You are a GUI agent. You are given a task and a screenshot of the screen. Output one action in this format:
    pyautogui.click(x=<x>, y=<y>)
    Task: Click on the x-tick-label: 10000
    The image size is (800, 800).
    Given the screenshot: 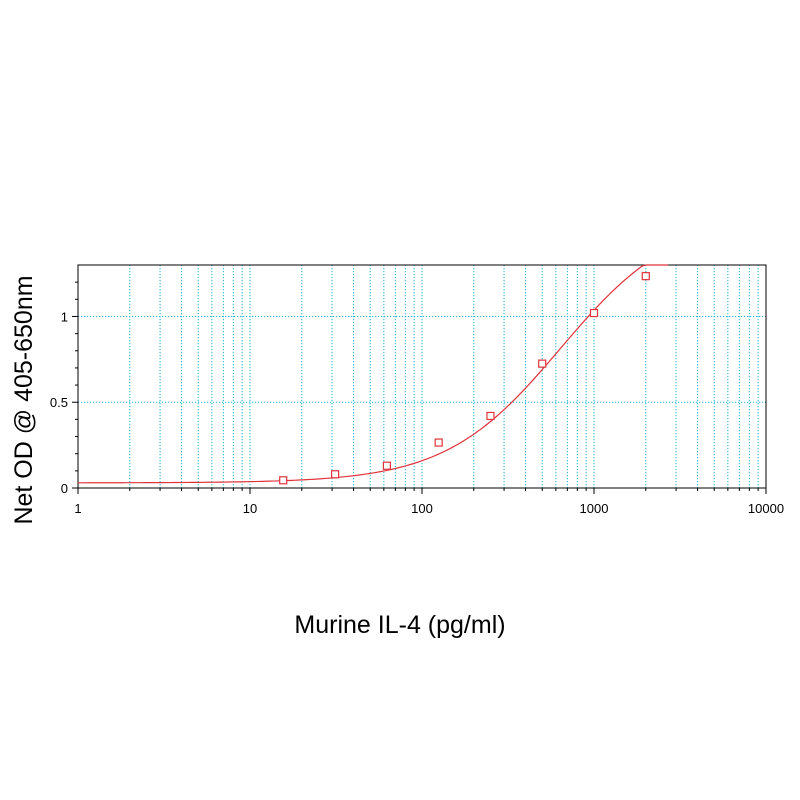 What is the action you would take?
    pyautogui.click(x=766, y=508)
    